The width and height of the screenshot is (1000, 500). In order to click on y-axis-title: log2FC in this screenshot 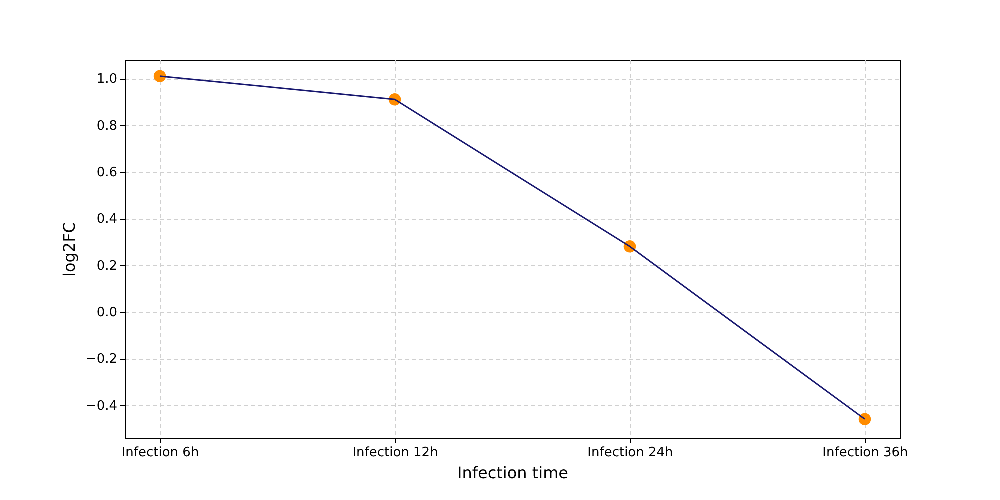, I will do `click(69, 249)`.